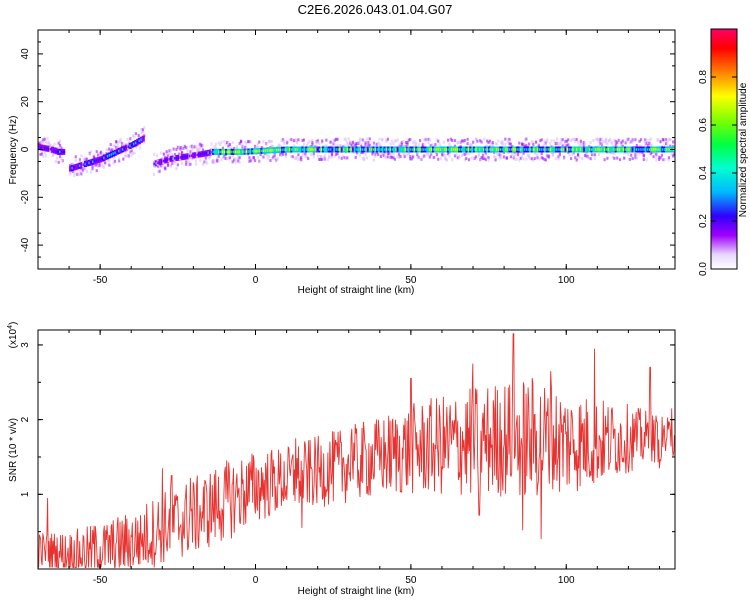 The image size is (750, 600). Describe the element at coordinates (743, 149) in the screenshot. I see `colorbar-label: Normalized spectral amplitude` at that location.